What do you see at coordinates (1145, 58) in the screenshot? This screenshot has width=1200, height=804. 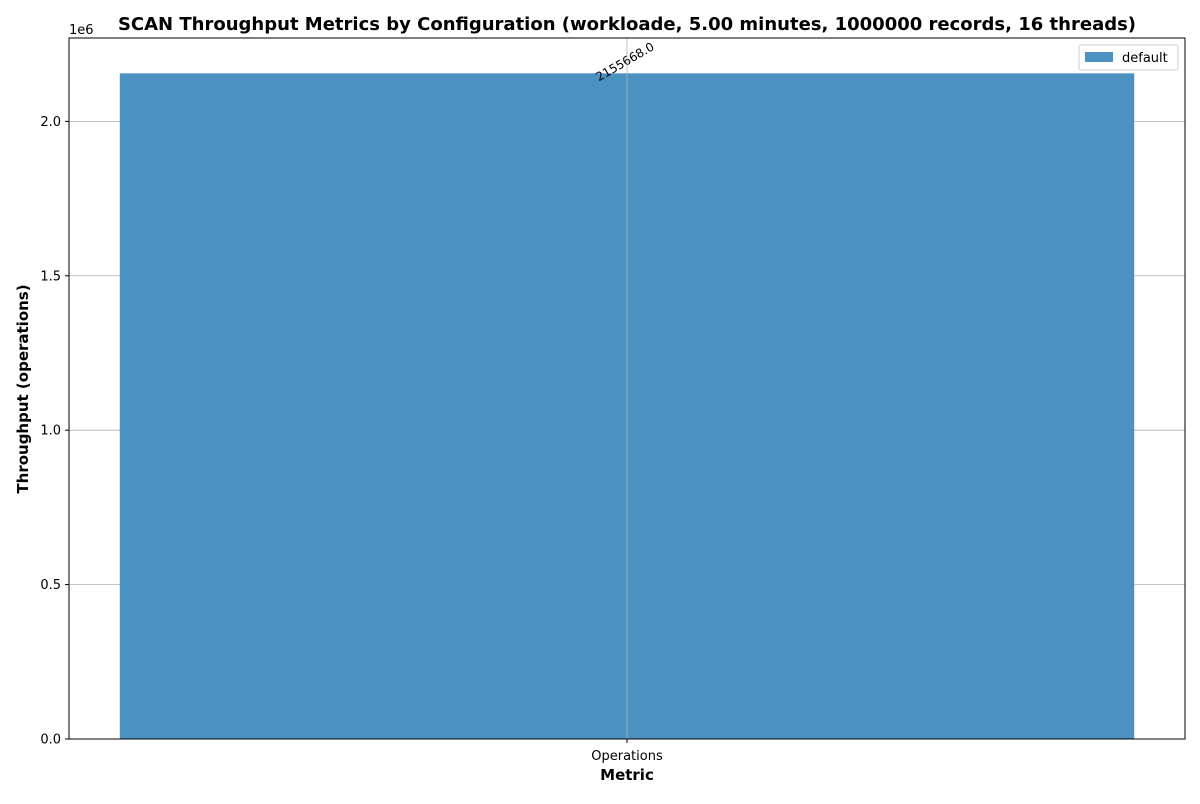 I see `legend-label-default: default` at bounding box center [1145, 58].